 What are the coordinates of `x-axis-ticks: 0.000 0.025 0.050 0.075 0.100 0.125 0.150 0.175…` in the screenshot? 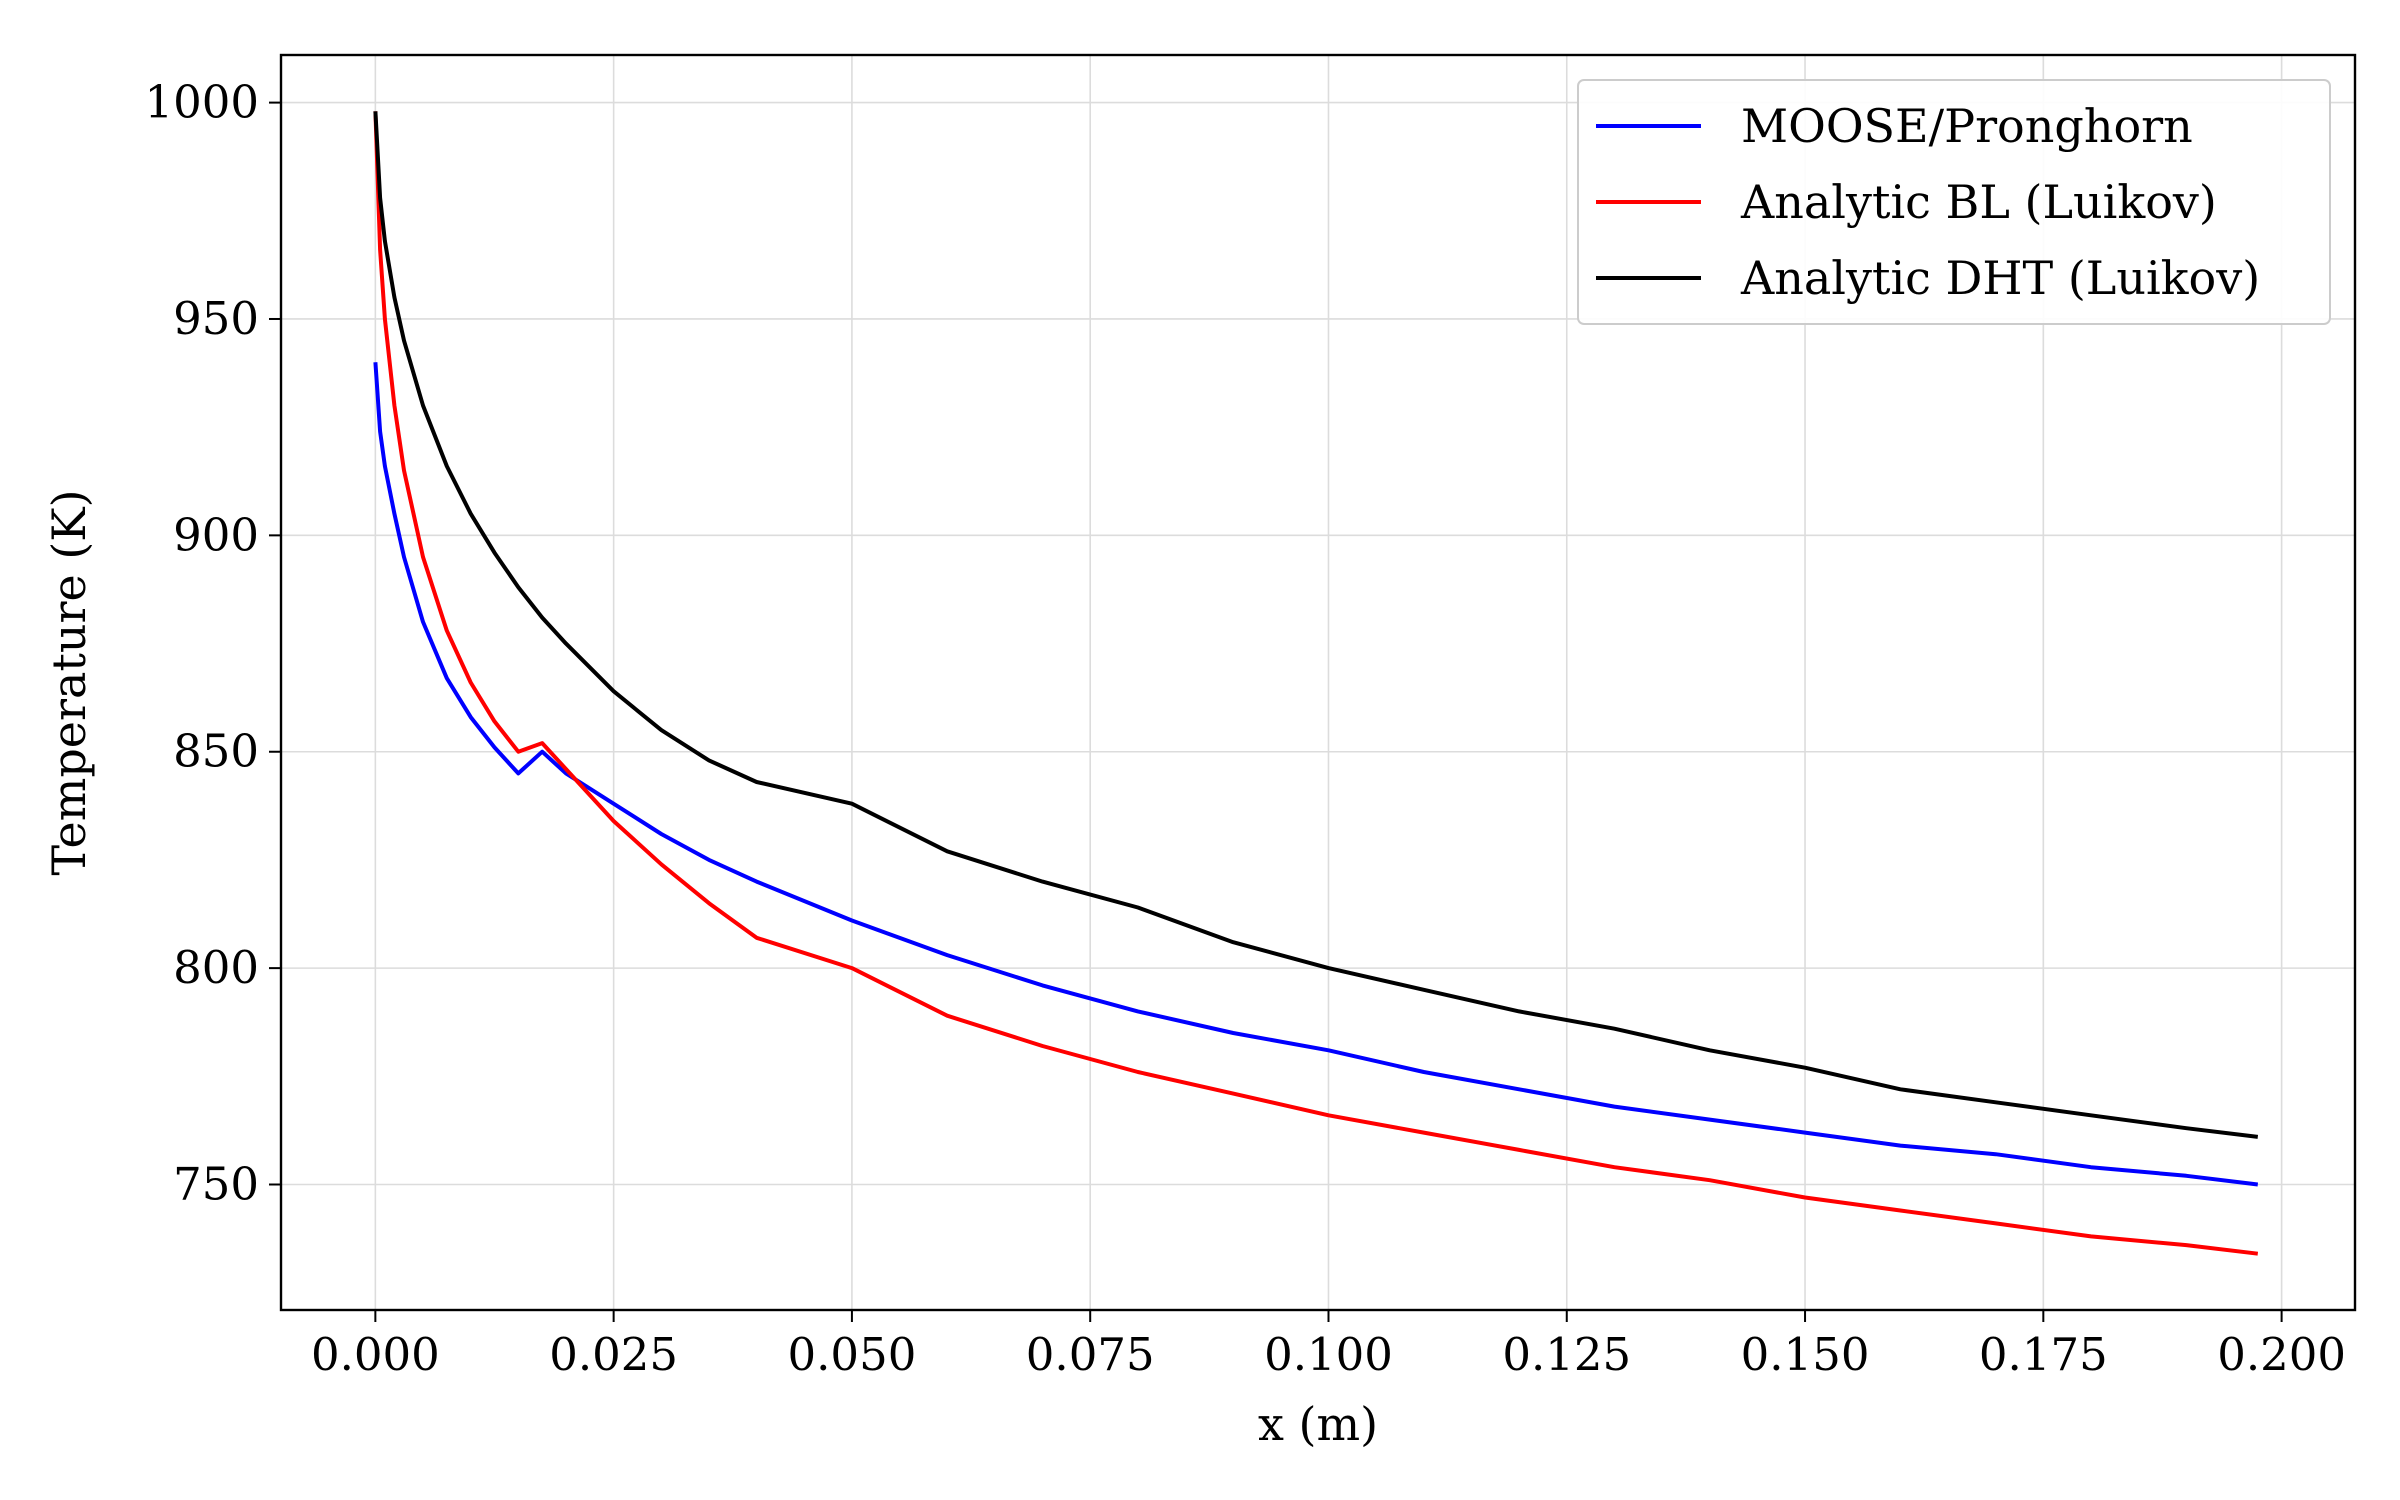 It's located at (1328, 1345).